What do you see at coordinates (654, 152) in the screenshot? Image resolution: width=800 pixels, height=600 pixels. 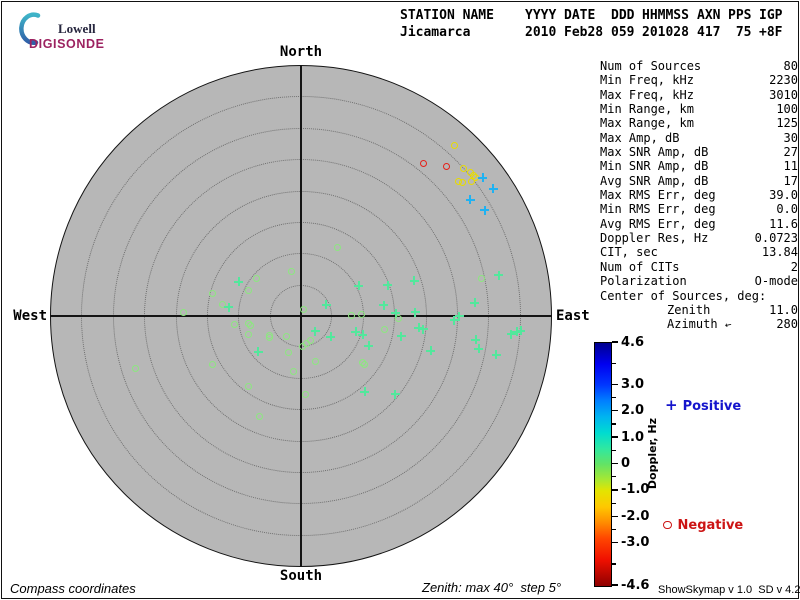 I see `stat-label: Max SNR Amp, dB` at bounding box center [654, 152].